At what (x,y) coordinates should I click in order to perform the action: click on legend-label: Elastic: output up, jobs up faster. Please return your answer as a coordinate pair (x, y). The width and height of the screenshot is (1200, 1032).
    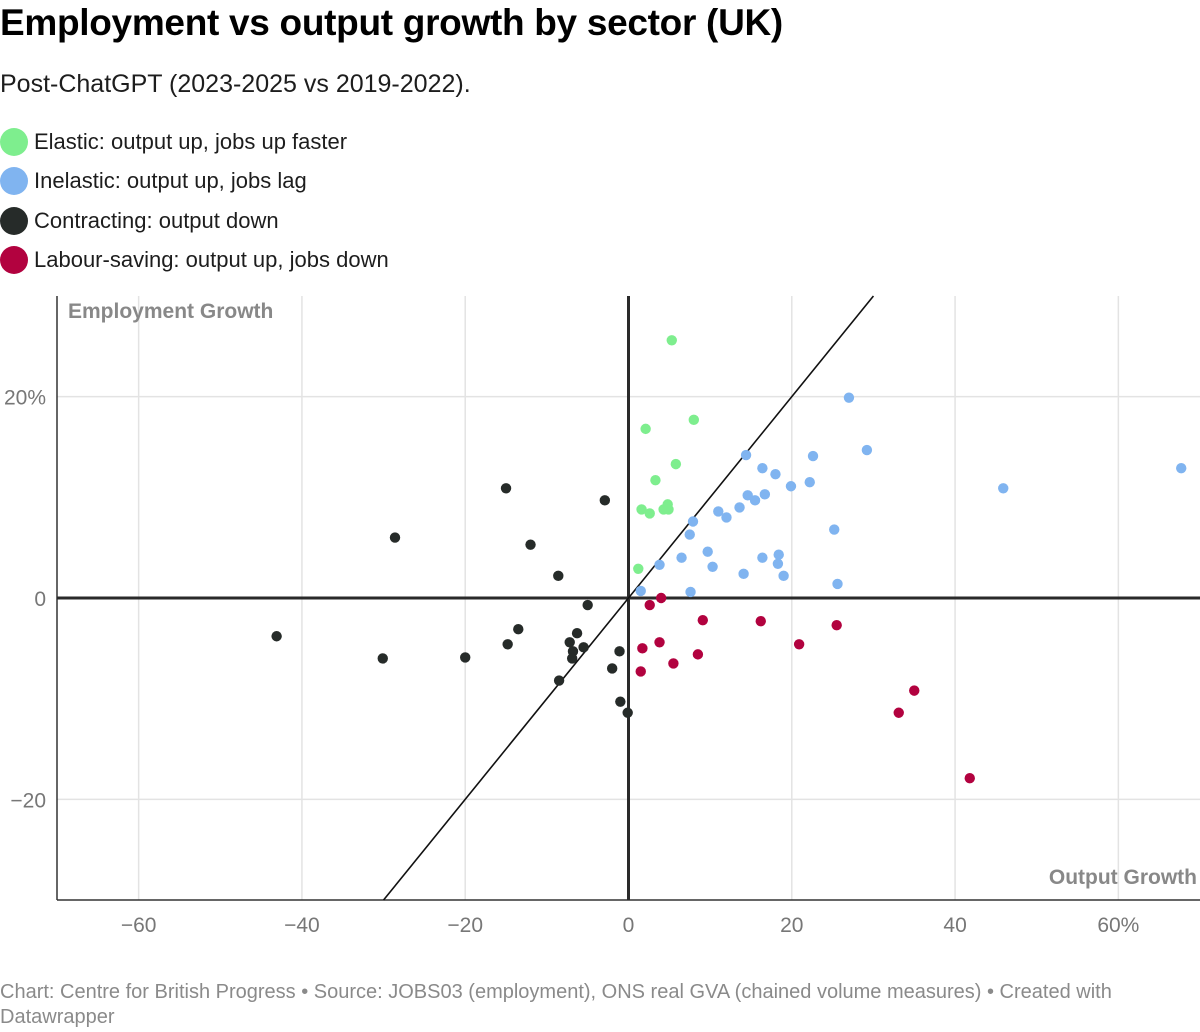
    Looking at the image, I should click on (191, 141).